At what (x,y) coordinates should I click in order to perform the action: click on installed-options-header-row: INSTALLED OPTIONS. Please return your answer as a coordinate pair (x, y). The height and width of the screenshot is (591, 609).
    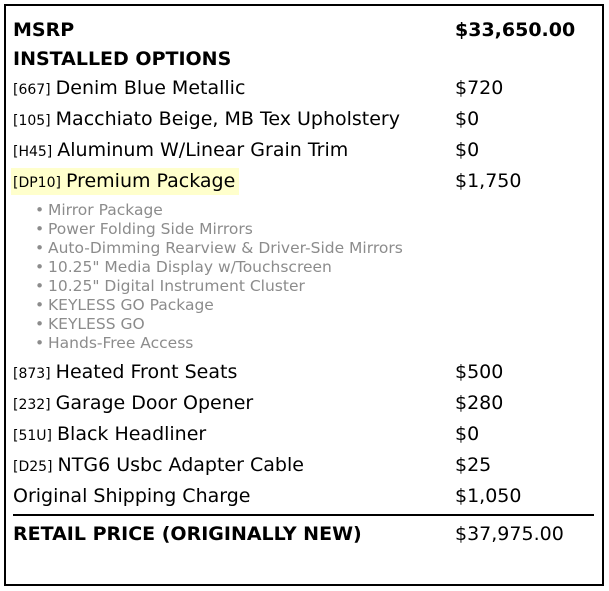
    Looking at the image, I should click on (303, 59).